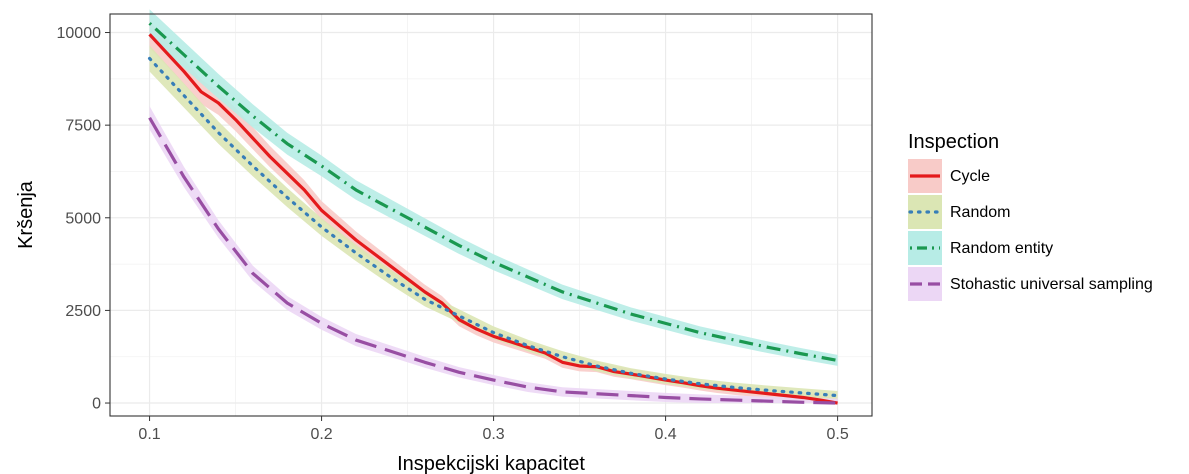  I want to click on legend-title: Inspection, so click(953, 142).